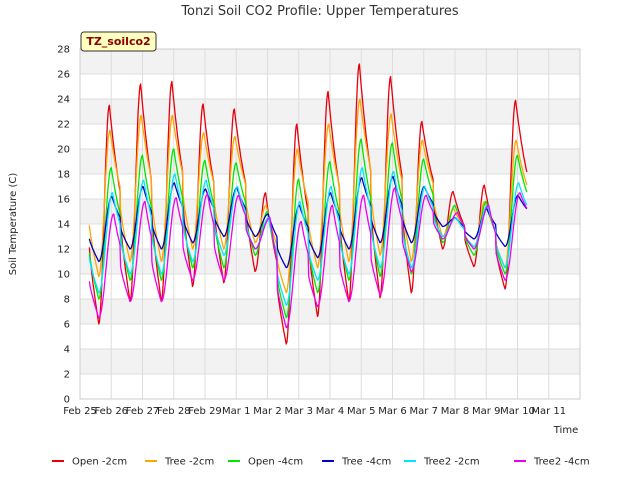 The width and height of the screenshot is (640, 480). What do you see at coordinates (366, 462) in the screenshot?
I see `legend-label: Tree -4cm` at bounding box center [366, 462].